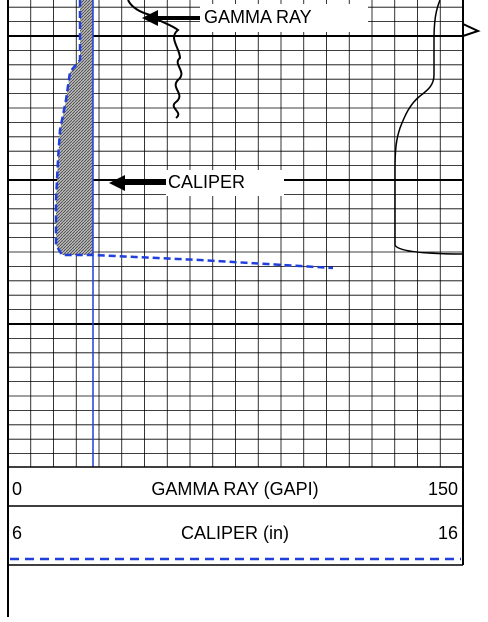 The width and height of the screenshot is (488, 622). What do you see at coordinates (206, 182) in the screenshot?
I see `caliper-label: CALIPER` at bounding box center [206, 182].